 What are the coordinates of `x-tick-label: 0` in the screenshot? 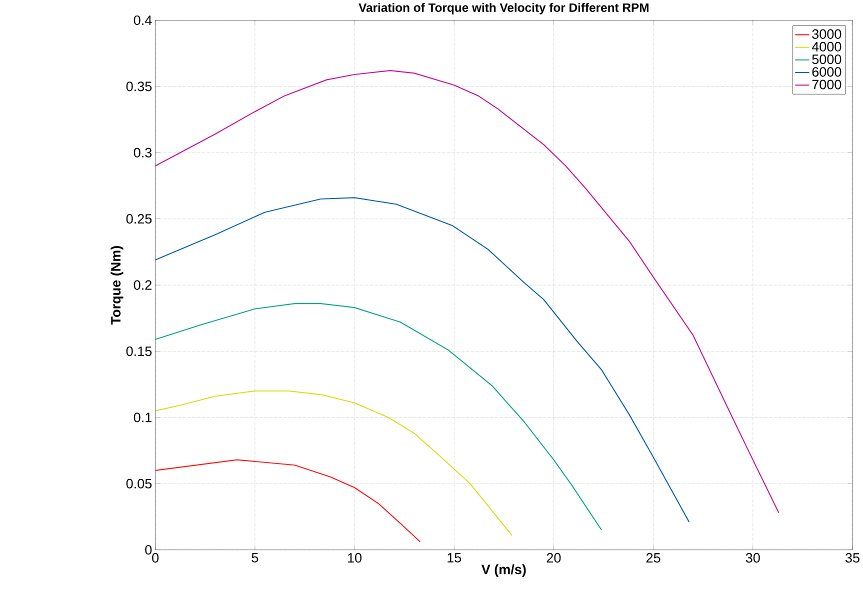 It's located at (155, 558).